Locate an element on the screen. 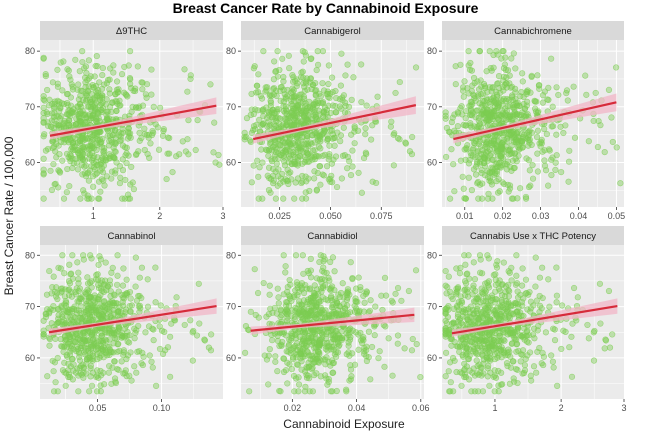 The image size is (651, 432). facet-strip is located at coordinates (131, 30).